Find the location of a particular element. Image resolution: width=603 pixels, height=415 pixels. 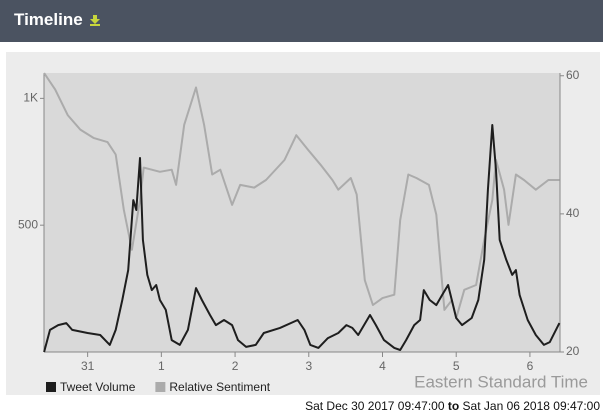

x-tick-label: 1 is located at coordinates (161, 366).